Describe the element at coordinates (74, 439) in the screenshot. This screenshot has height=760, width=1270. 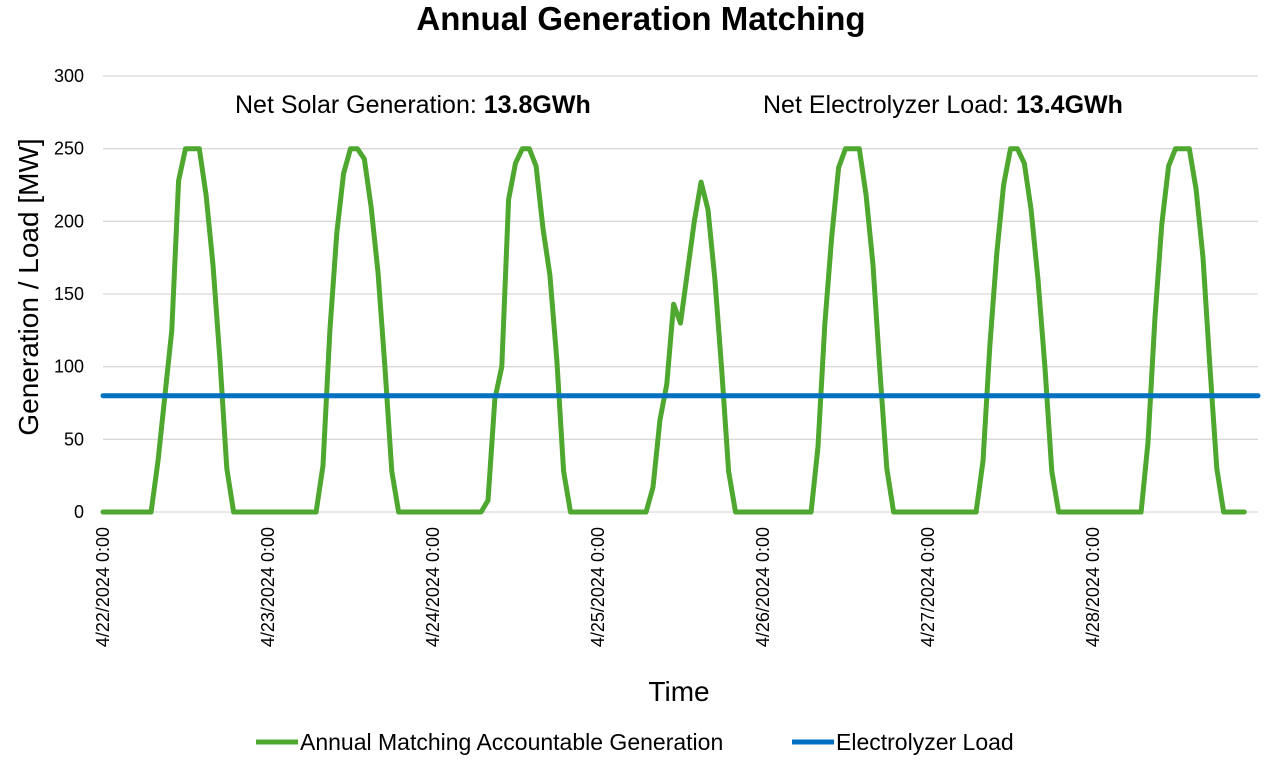
I see `y-tick-label: 50` at that location.